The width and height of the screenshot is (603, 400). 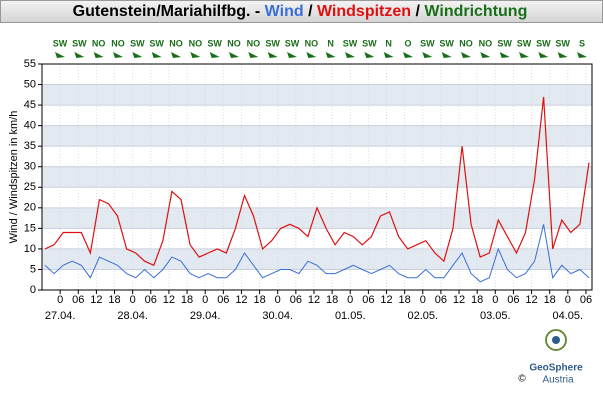 What do you see at coordinates (568, 316) in the screenshot?
I see `date-label: 04.05.` at bounding box center [568, 316].